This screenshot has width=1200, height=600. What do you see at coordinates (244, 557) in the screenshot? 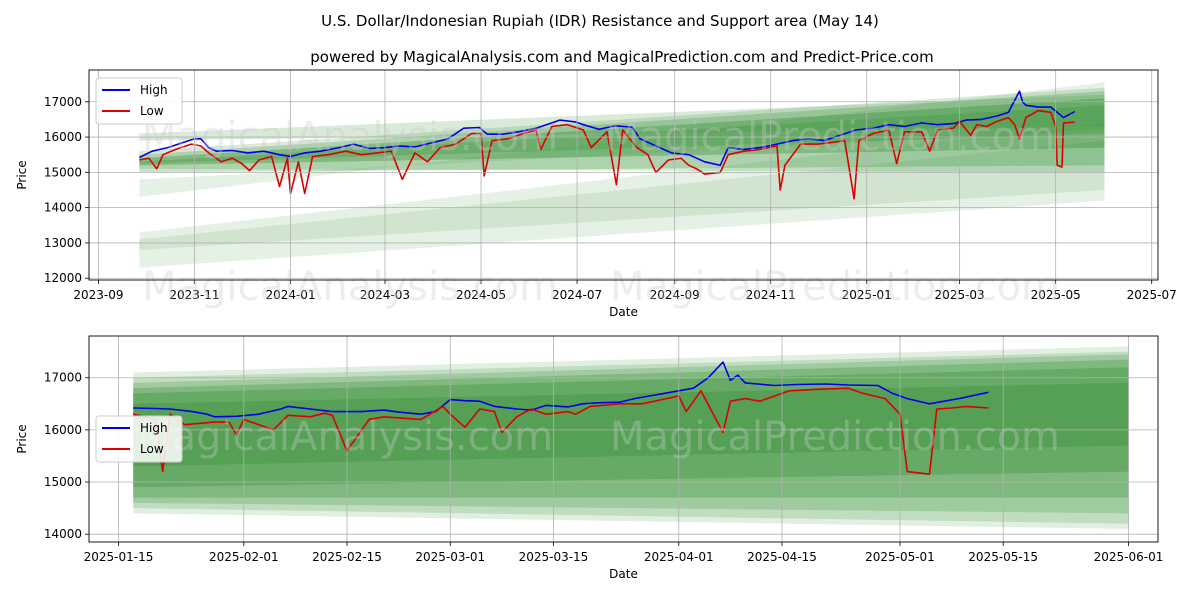
I see `x-tick-label: 2025-02-01` at bounding box center [244, 557].